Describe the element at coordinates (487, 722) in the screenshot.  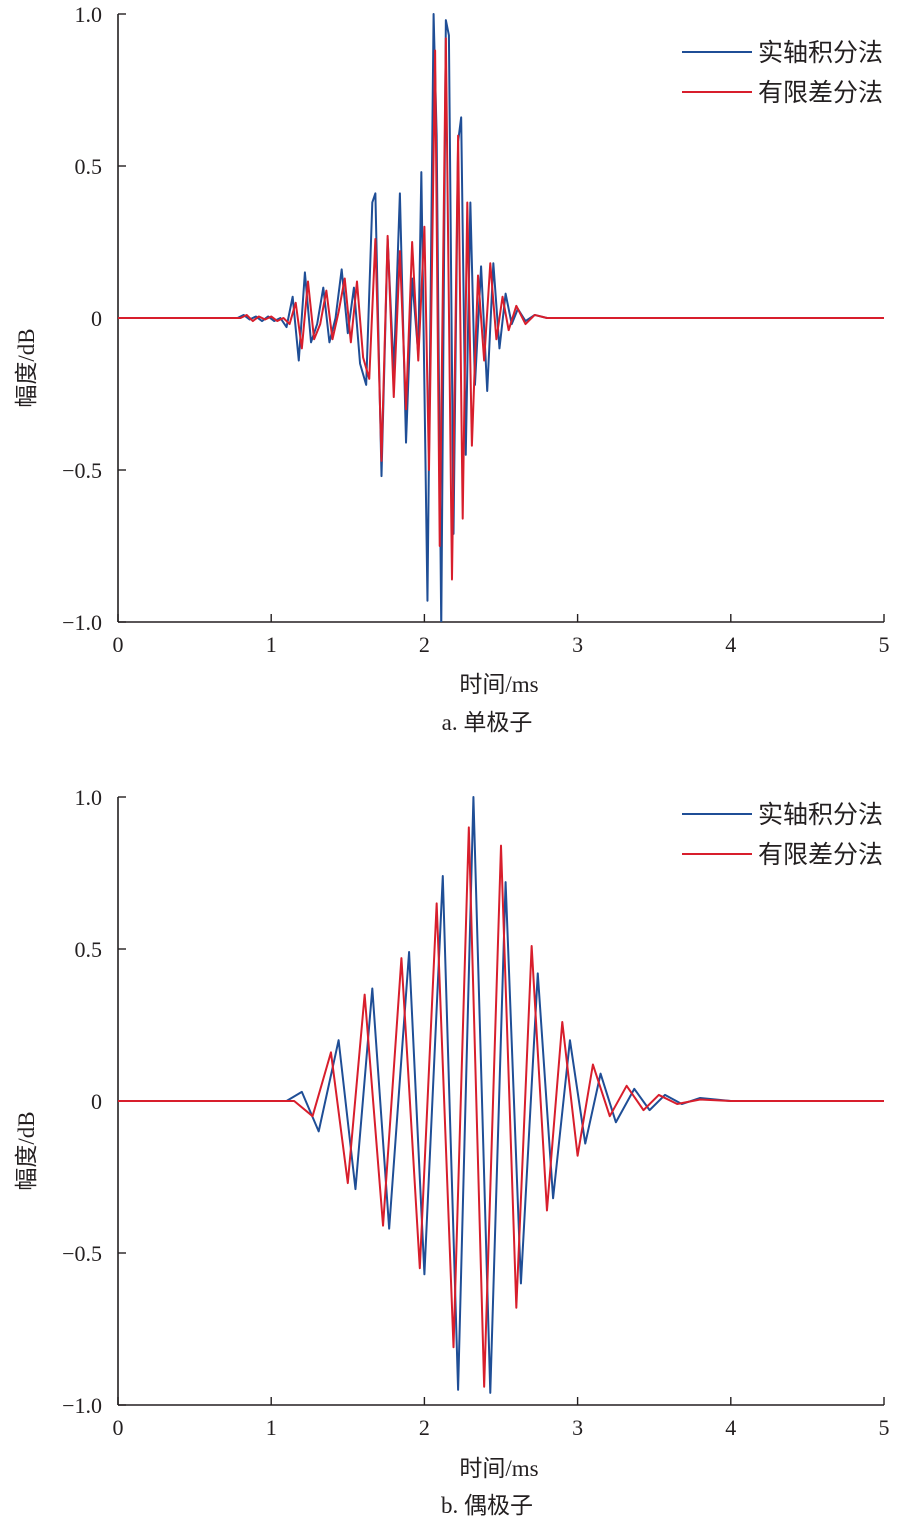
I see `chart-caption: a. 单极子` at that location.